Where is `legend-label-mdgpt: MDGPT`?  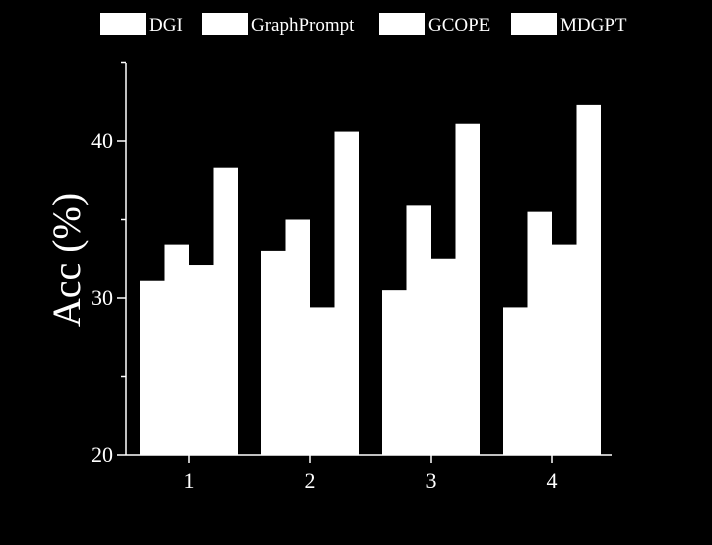 legend-label-mdgpt: MDGPT is located at coordinates (593, 25).